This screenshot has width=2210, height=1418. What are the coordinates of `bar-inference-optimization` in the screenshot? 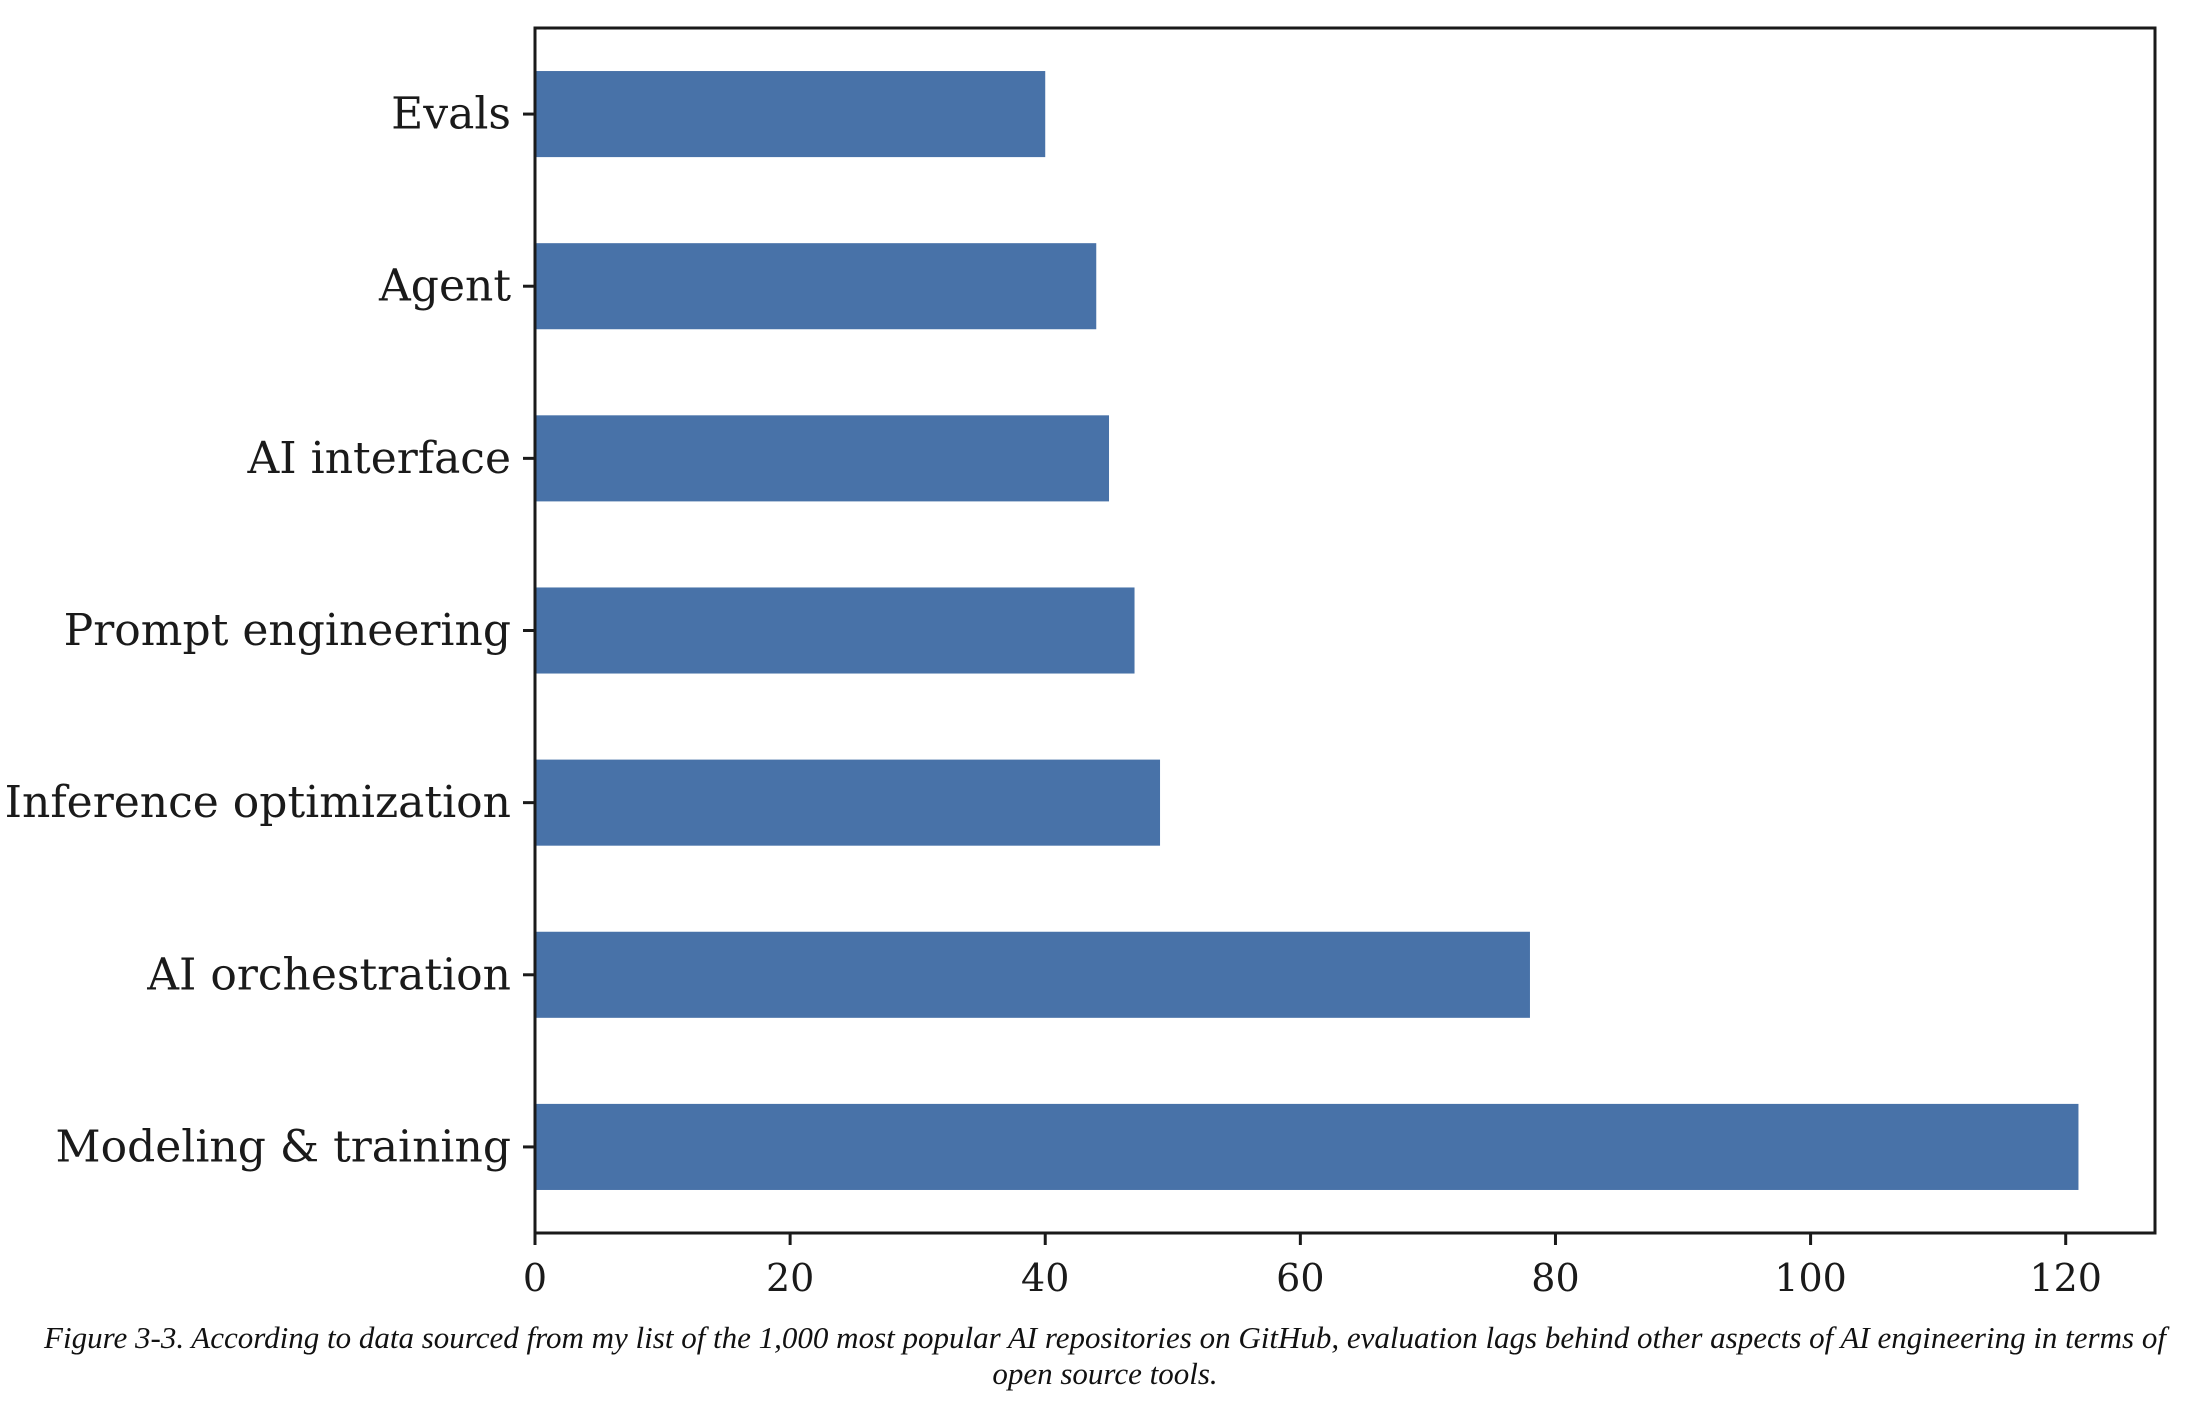 It's located at (848, 802).